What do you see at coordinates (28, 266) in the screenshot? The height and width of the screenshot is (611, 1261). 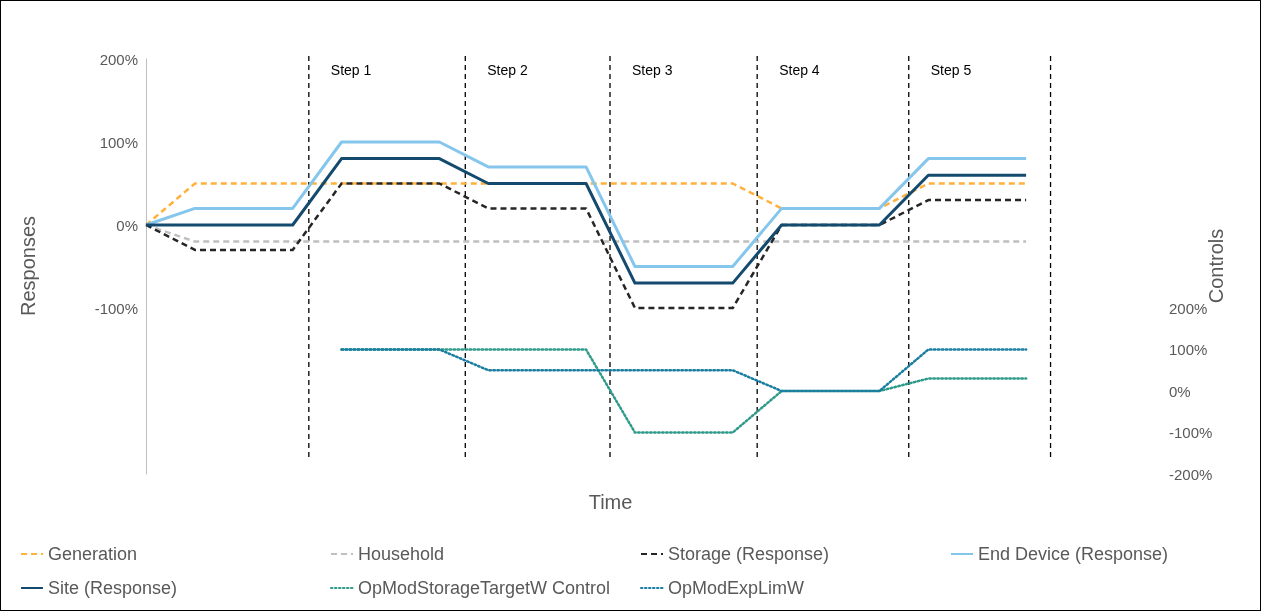 I see `y-axis-title: Responses` at bounding box center [28, 266].